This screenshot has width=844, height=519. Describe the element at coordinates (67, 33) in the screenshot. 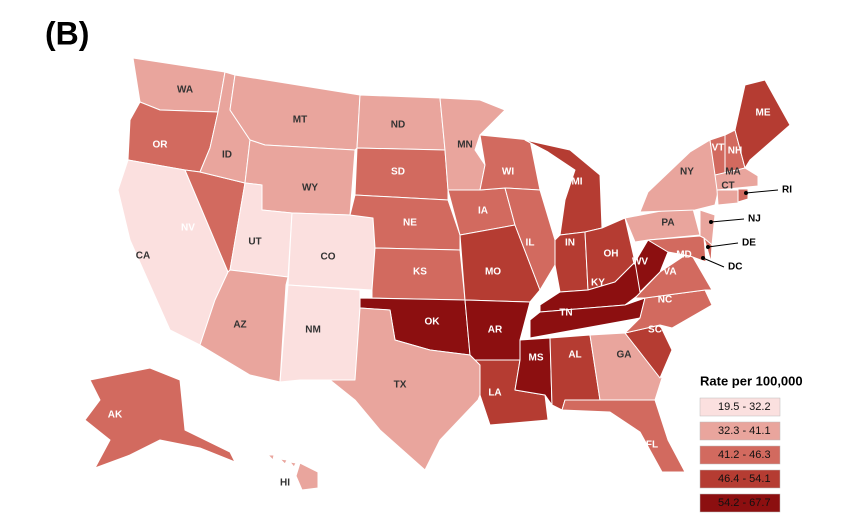

I see `panel-label: (B)` at that location.